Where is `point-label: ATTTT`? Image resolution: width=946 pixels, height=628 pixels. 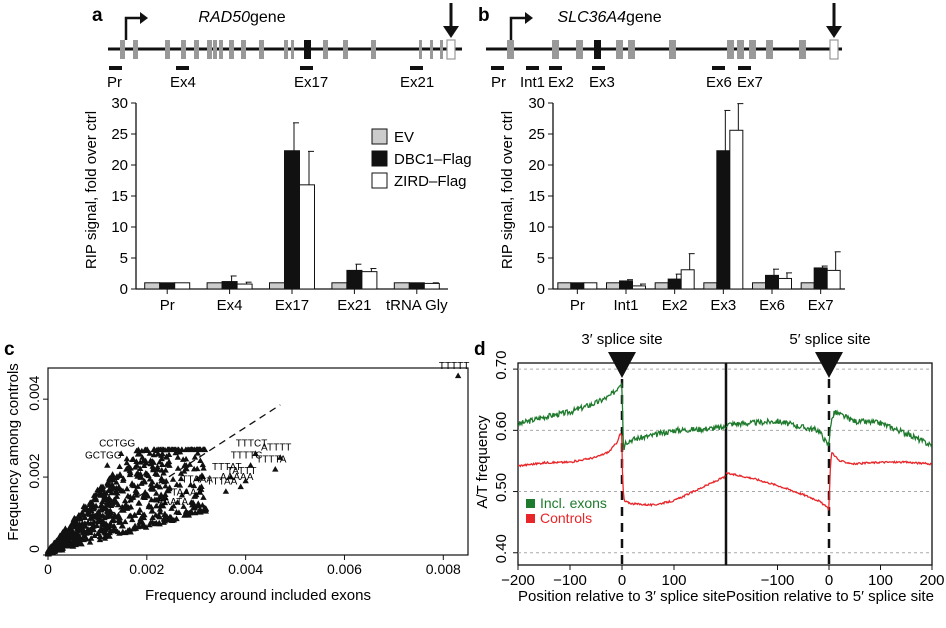
point-label: ATTTT is located at coordinates (276, 448).